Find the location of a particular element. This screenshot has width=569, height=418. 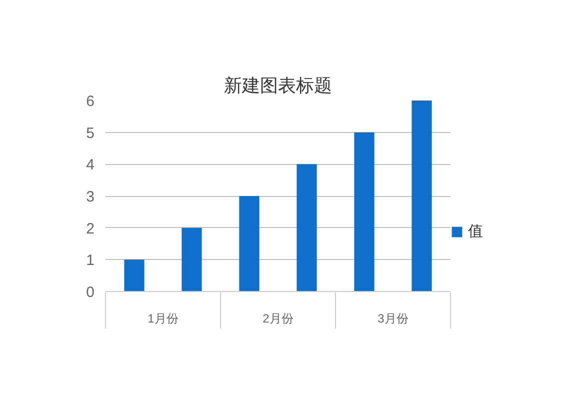

legend-label: 值 is located at coordinates (476, 231).